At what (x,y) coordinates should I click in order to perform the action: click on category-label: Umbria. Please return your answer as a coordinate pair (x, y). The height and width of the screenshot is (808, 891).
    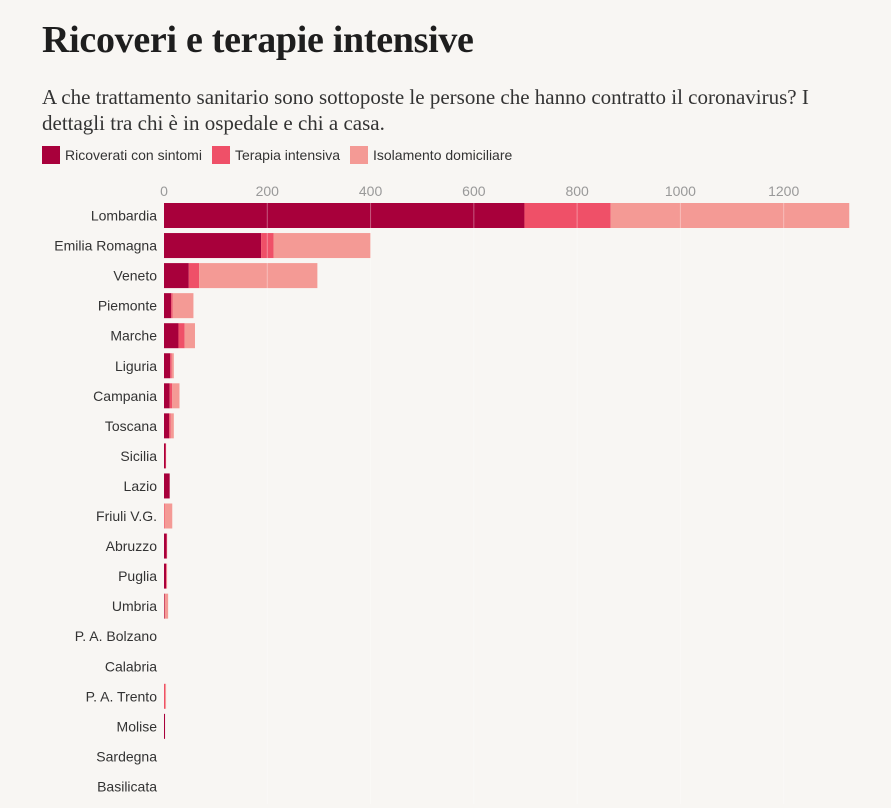
    Looking at the image, I should click on (134, 606).